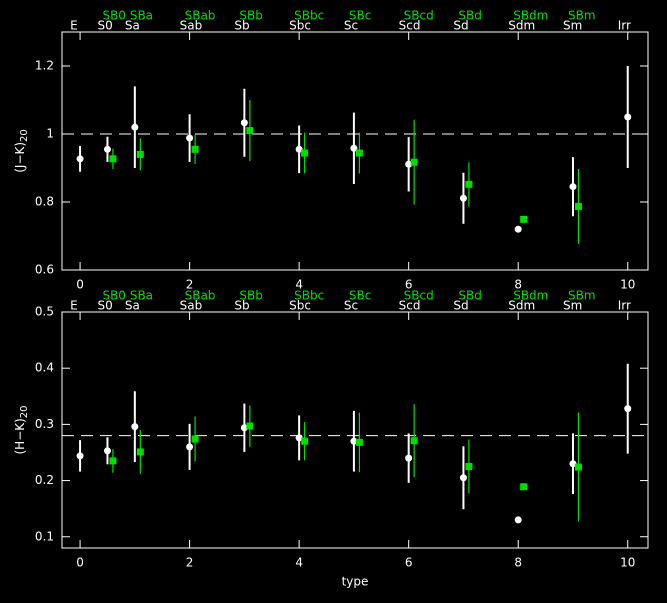  Describe the element at coordinates (44, 312) in the screenshot. I see `y-tick-label: 0.5` at that location.